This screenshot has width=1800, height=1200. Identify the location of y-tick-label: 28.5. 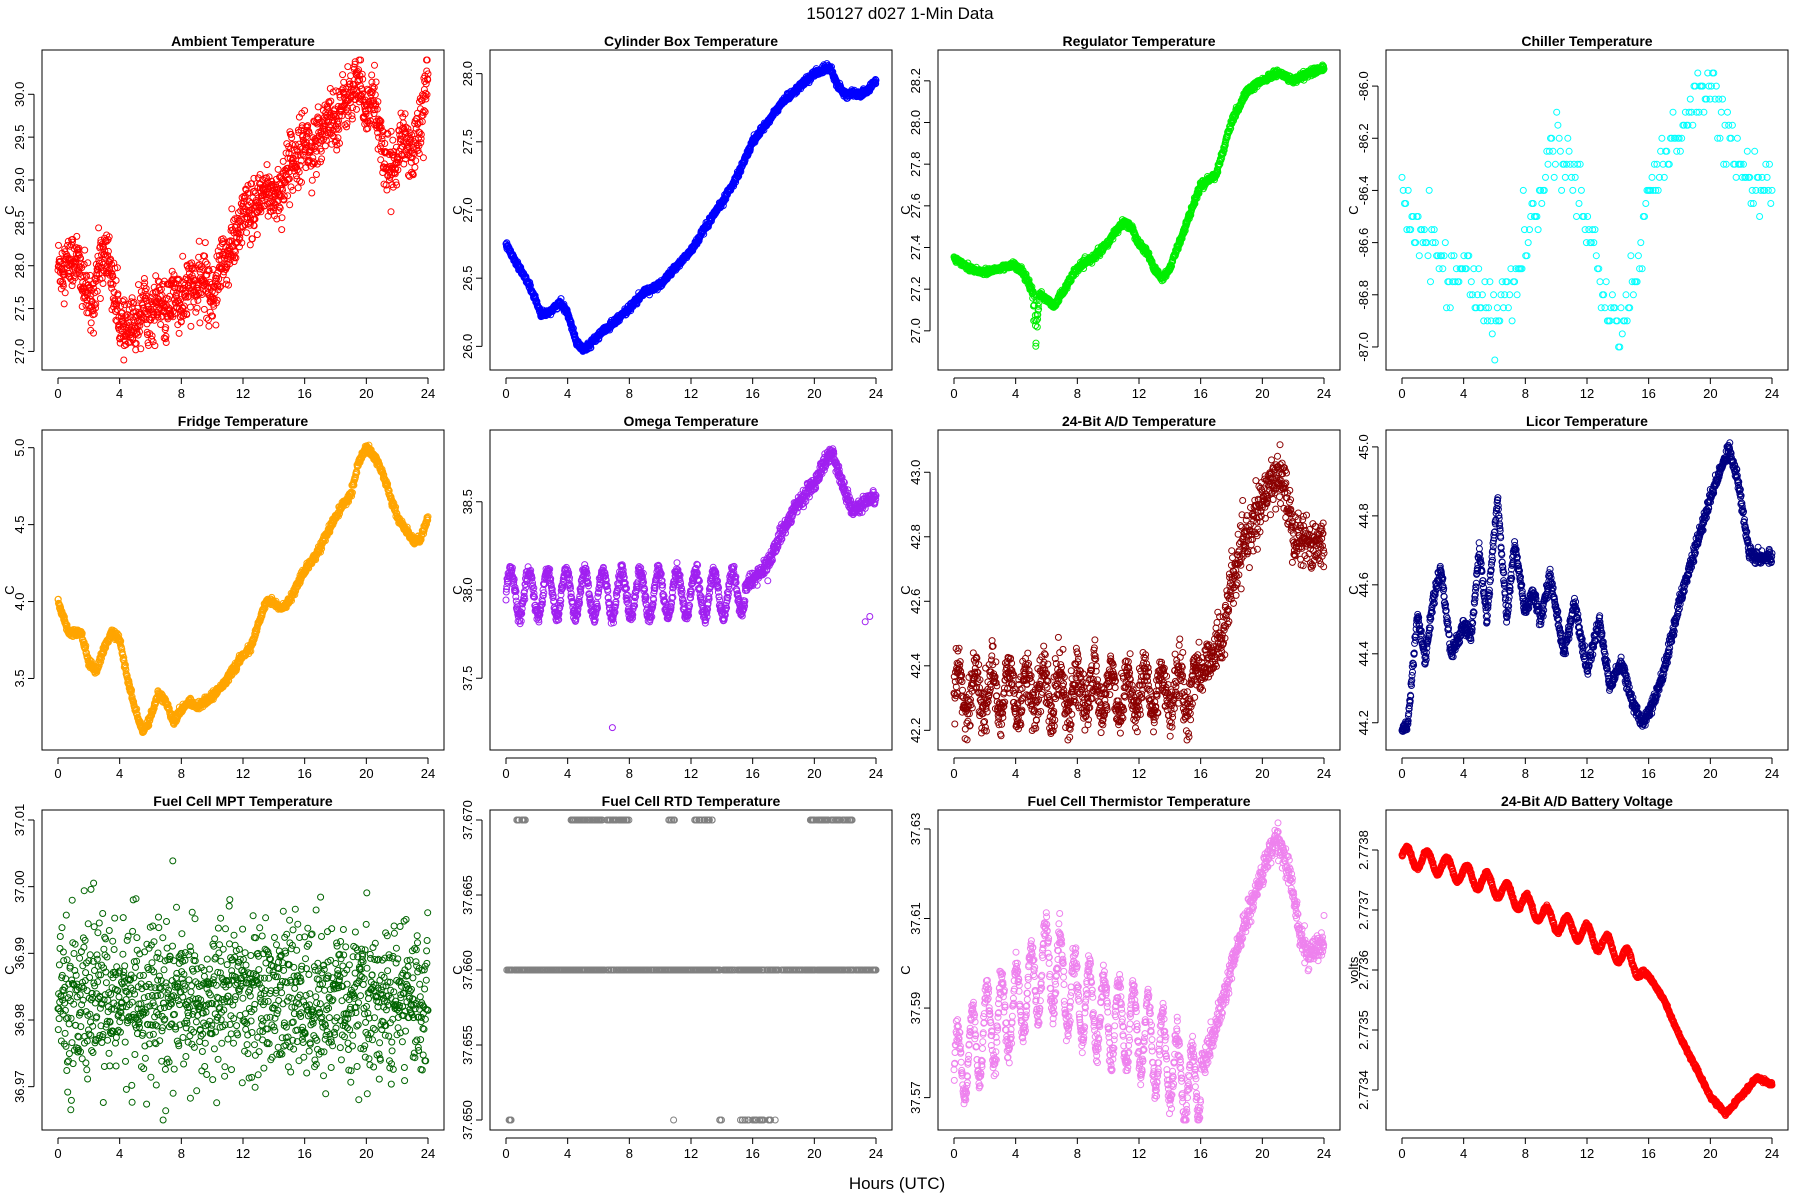
(19, 222).